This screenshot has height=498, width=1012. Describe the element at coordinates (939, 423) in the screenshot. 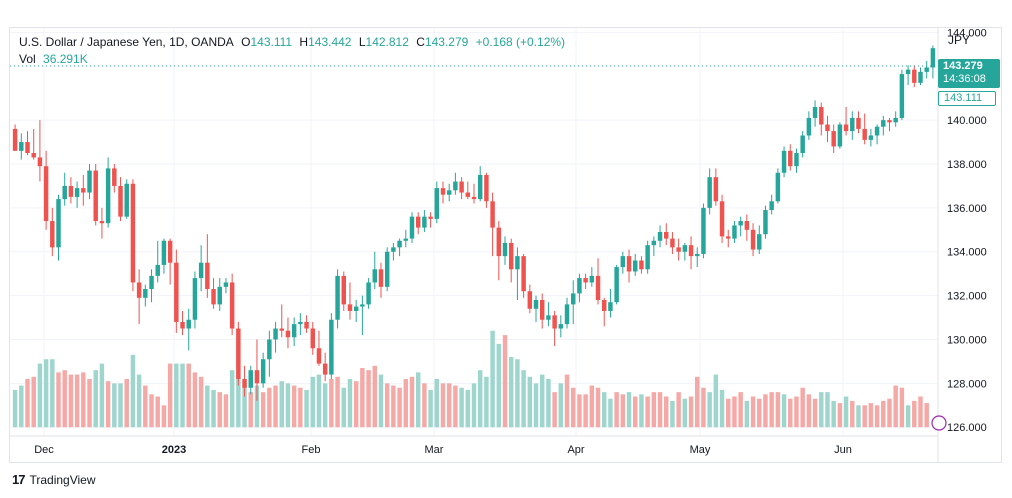

I see `event-marker-icon` at that location.